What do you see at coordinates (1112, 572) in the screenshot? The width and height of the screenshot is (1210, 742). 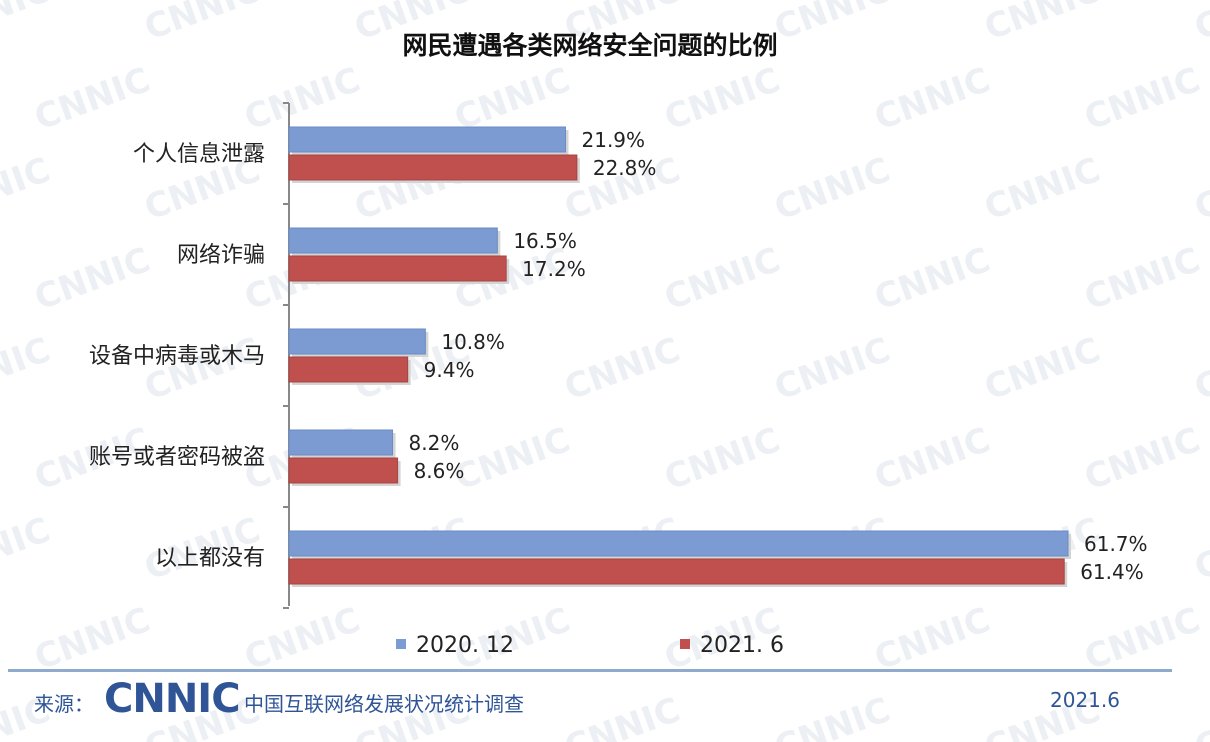 I see `data-label: 61.4%` at bounding box center [1112, 572].